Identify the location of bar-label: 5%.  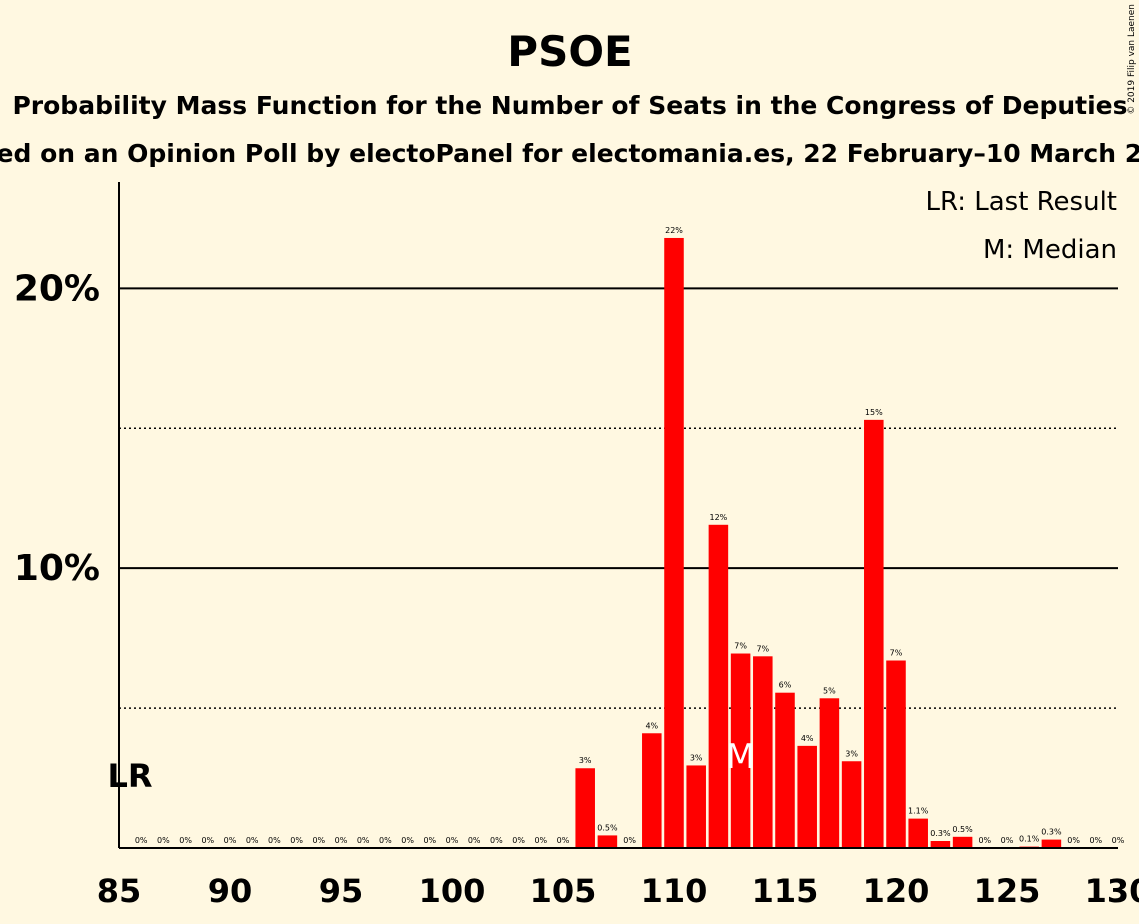
(829, 690).